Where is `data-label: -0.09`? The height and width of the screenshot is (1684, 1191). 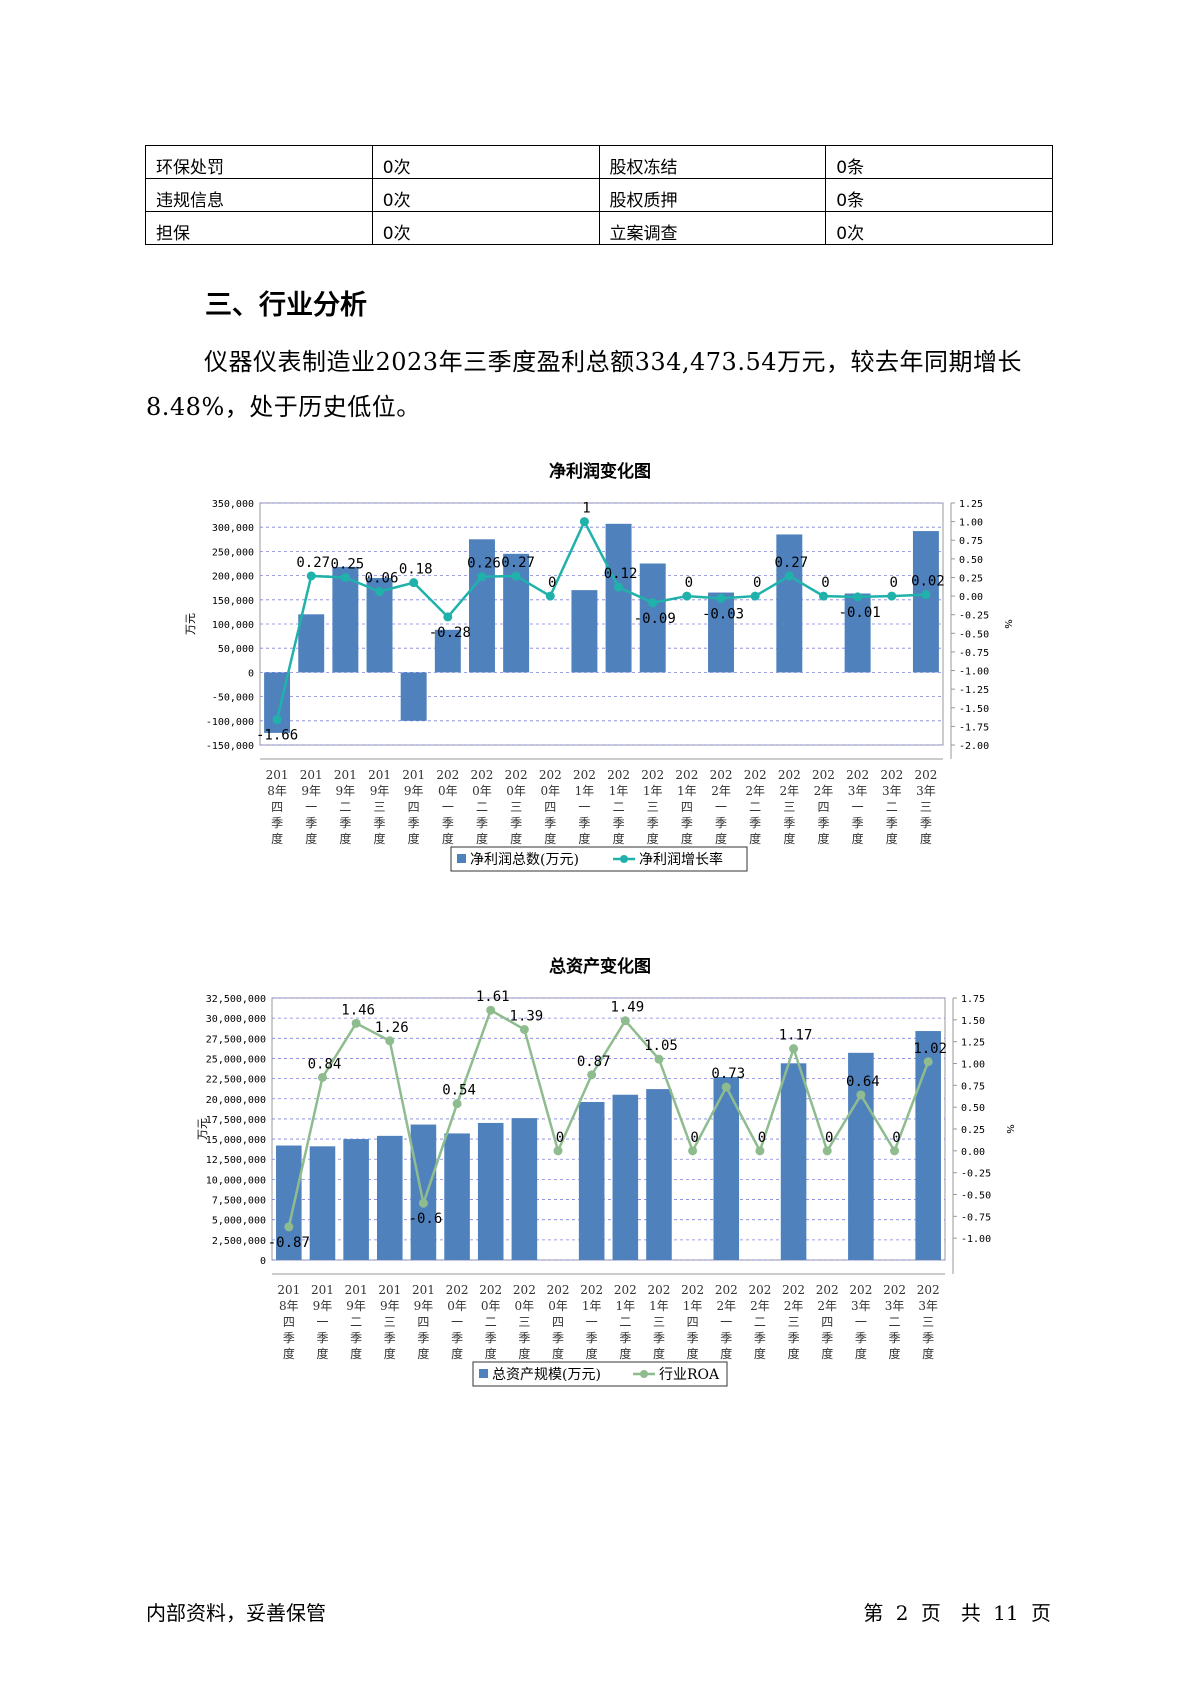 data-label: -0.09 is located at coordinates (655, 619).